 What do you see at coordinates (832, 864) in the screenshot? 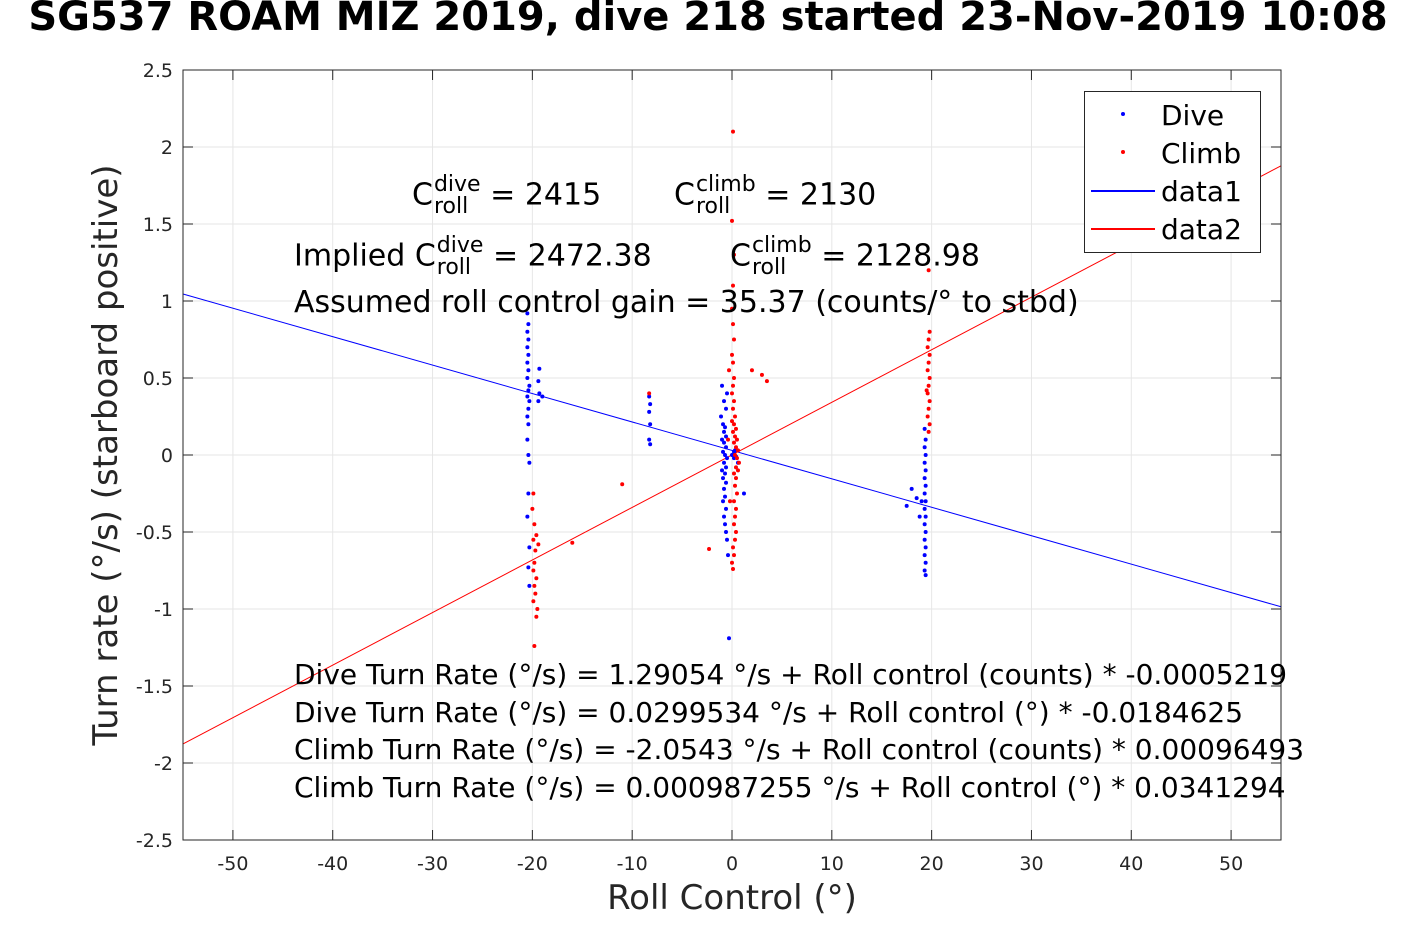
I see `x-tick-label: 10` at bounding box center [832, 864].